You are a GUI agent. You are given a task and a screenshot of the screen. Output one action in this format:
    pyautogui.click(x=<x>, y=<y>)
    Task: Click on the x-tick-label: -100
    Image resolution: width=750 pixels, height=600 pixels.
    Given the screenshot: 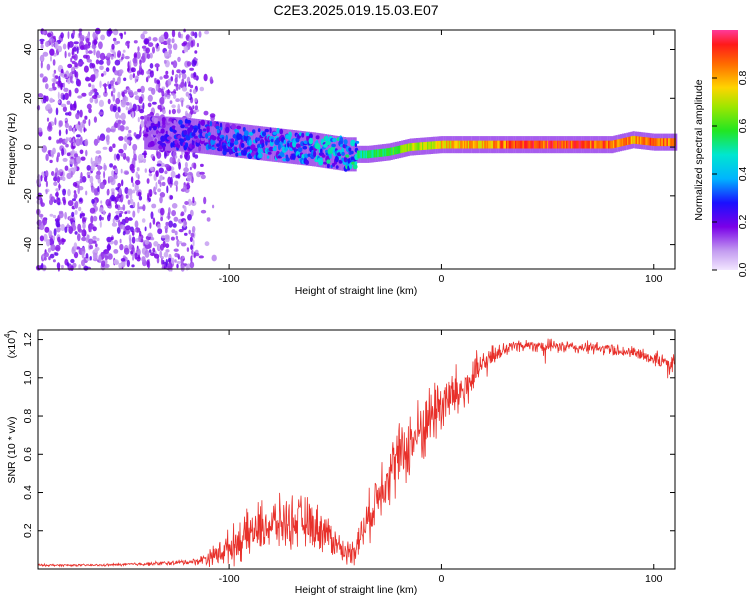 What is the action you would take?
    pyautogui.click(x=229, y=279)
    